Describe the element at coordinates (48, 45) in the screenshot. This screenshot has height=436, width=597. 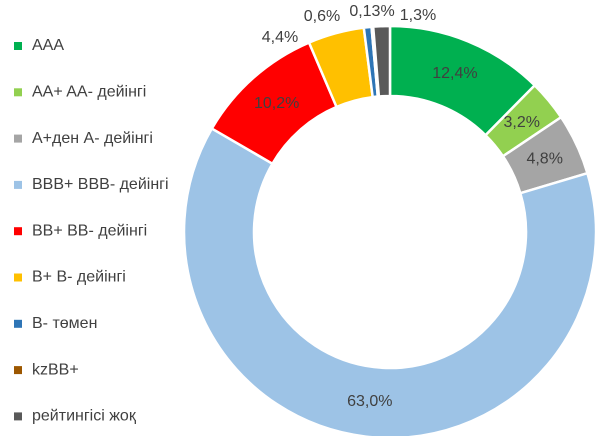
I see `legend-label: AAA` at that location.